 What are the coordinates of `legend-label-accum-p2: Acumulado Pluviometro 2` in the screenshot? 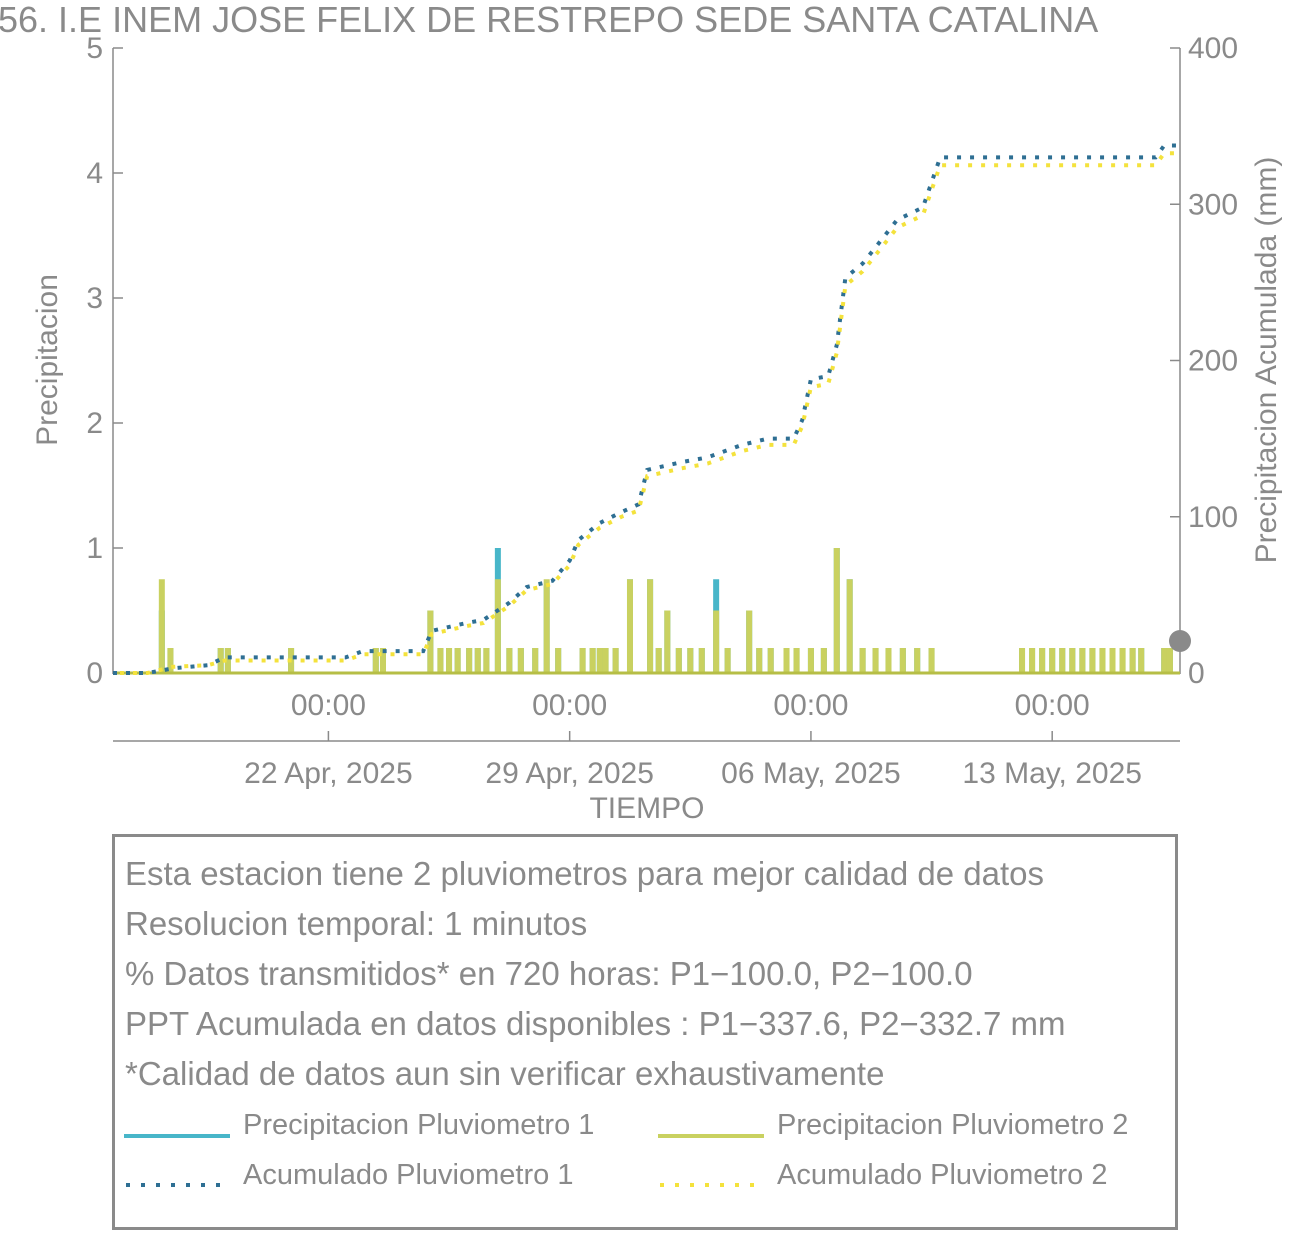 It's located at (942, 1175).